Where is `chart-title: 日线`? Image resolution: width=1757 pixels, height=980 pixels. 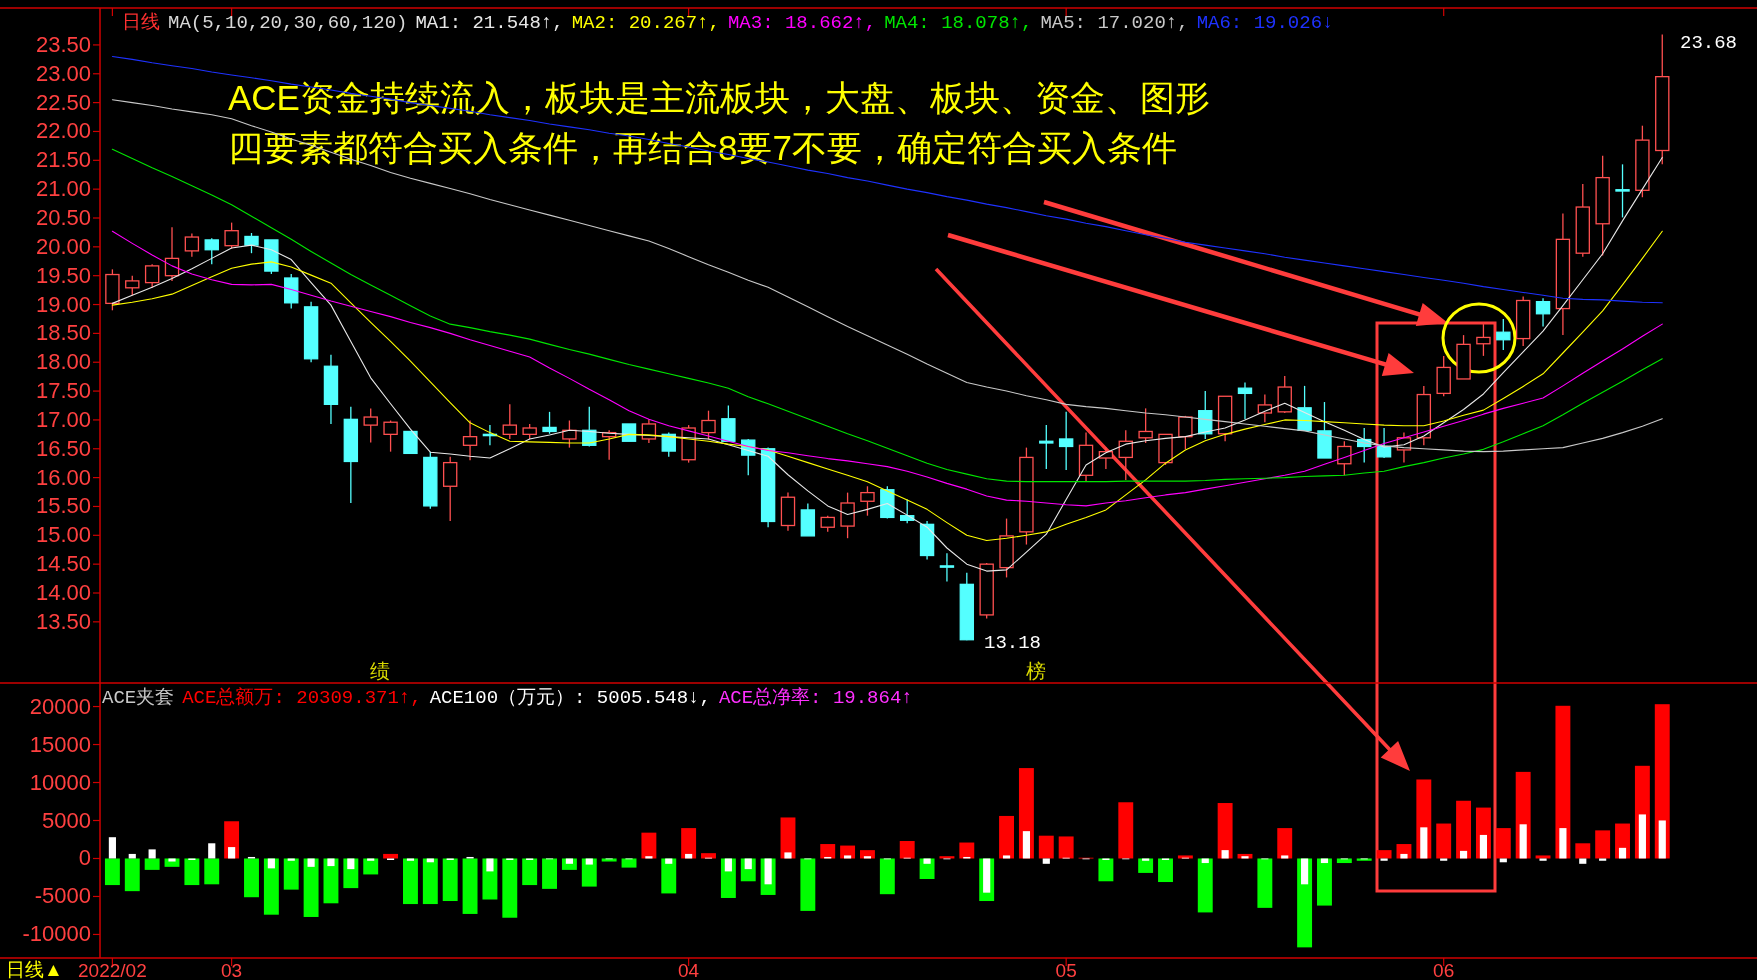 chart-title: 日线 is located at coordinates (141, 23).